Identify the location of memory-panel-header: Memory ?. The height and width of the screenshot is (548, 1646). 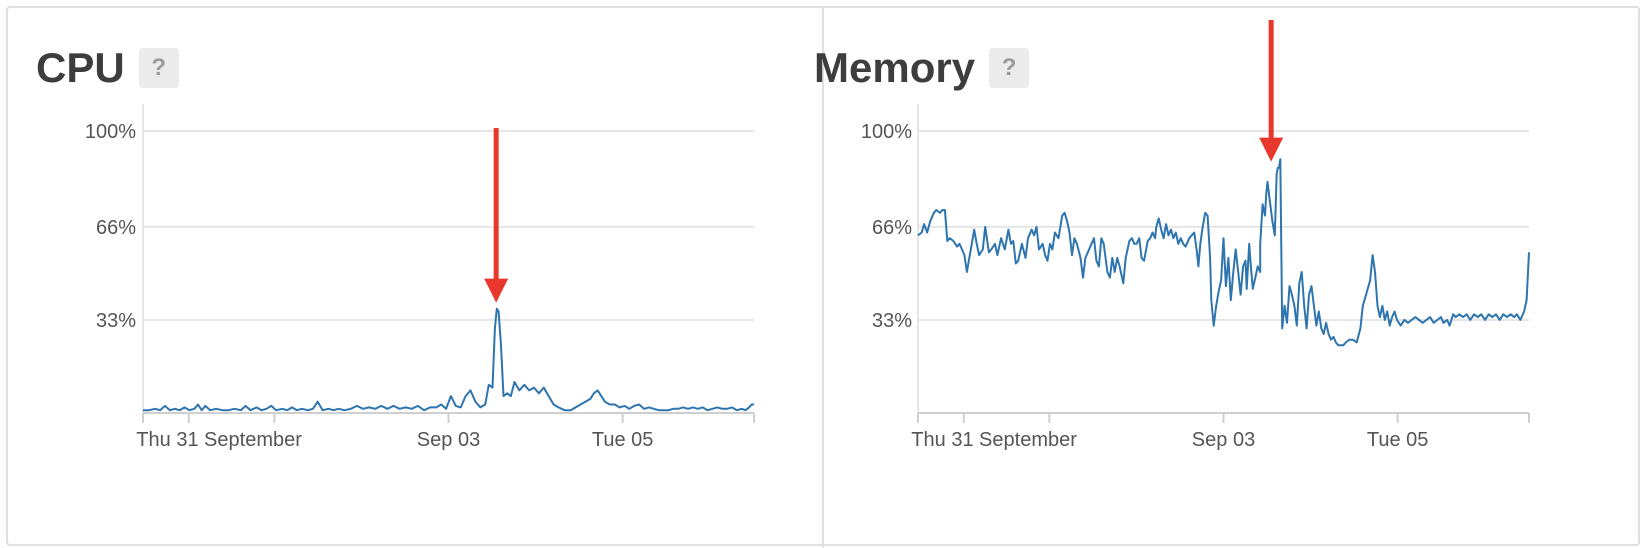
(922, 68).